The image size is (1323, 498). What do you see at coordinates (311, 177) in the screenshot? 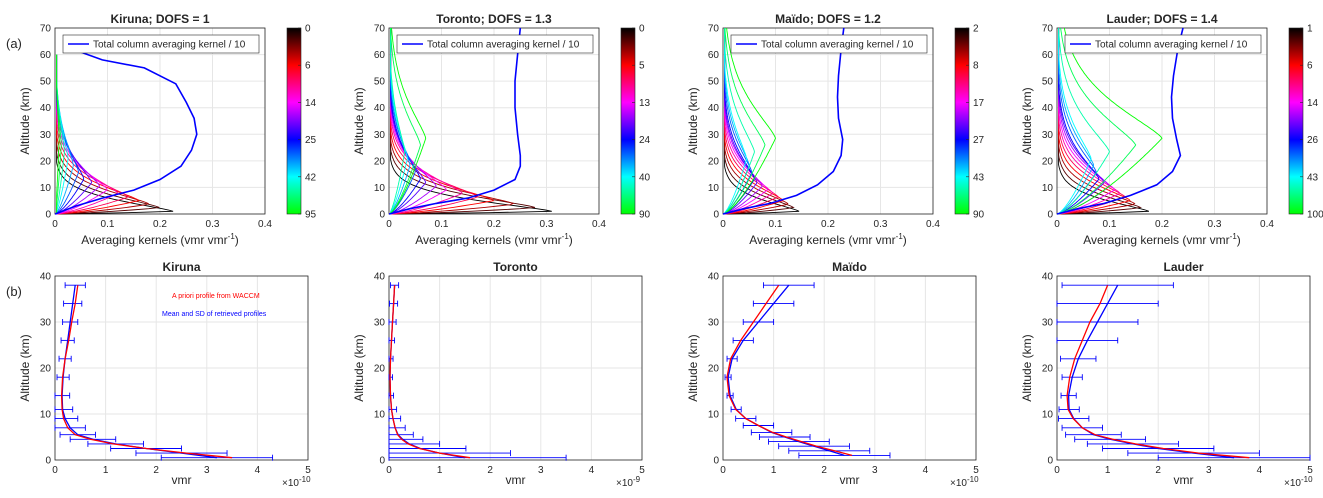
I see `top-panel-1-colorbar-label: 42` at bounding box center [311, 177].